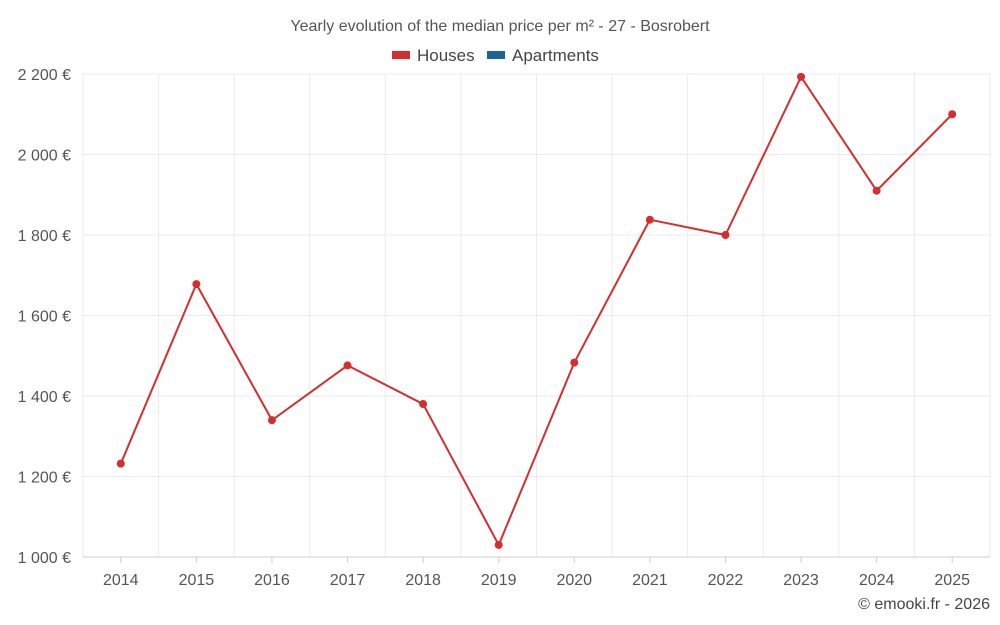  I want to click on y-tick-label: 2 000 €, so click(44, 156).